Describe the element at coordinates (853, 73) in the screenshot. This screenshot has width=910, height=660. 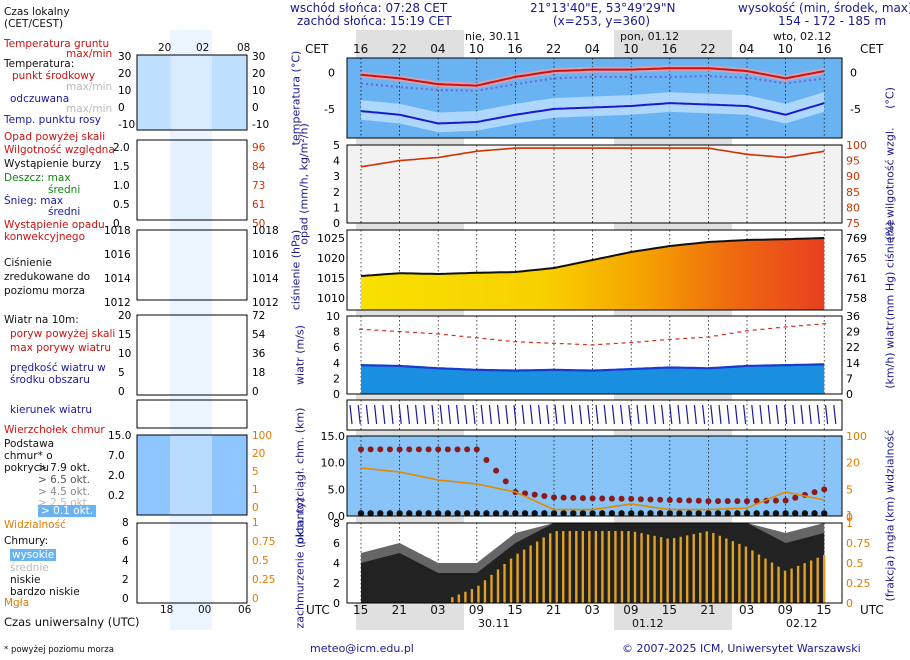
I see `temp-tick-right: 0` at that location.